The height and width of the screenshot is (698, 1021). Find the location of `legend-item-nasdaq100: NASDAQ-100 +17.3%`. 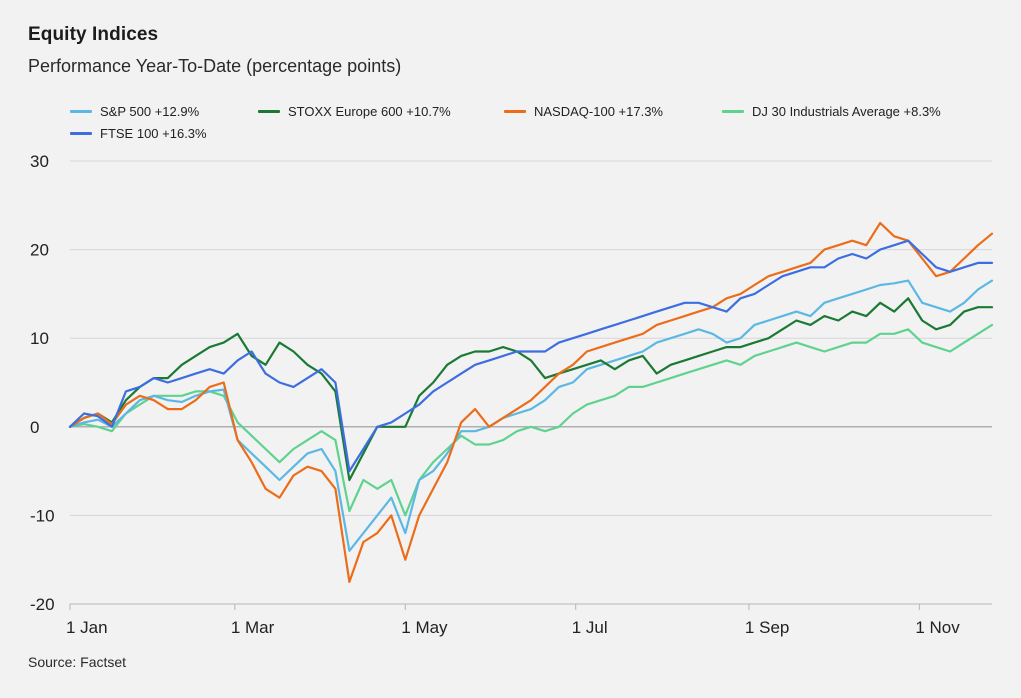

legend-item-nasdaq100: NASDAQ-100 +17.3% is located at coordinates (583, 111).